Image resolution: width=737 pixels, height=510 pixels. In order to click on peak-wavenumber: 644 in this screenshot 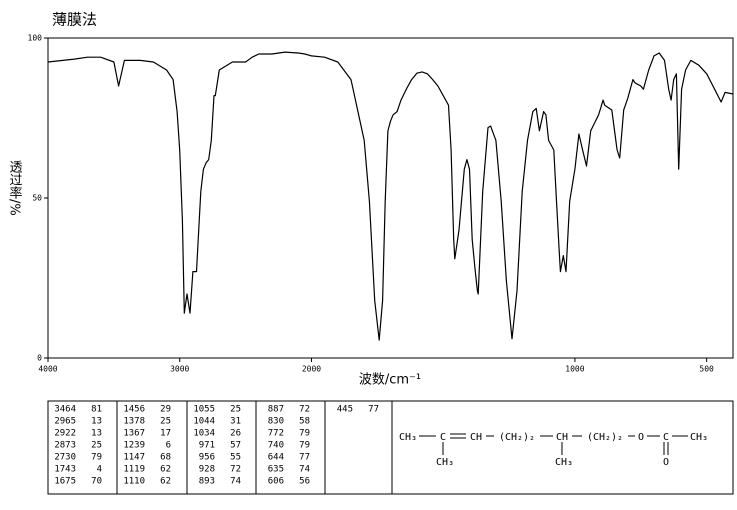, I will do `click(276, 458)`.